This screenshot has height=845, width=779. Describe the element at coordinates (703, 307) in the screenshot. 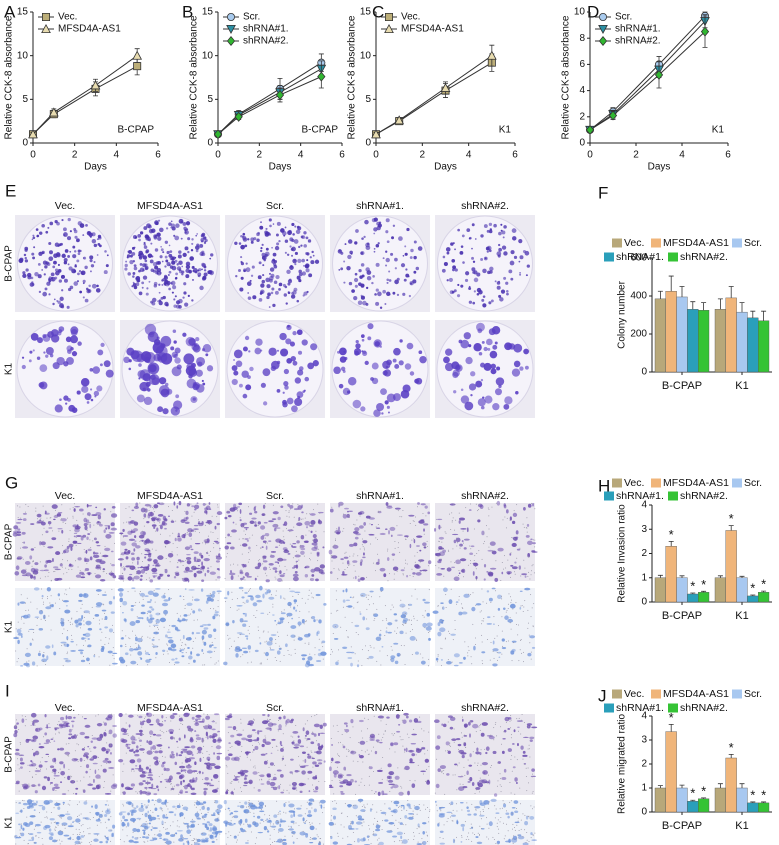

I see `error-bar` at that location.